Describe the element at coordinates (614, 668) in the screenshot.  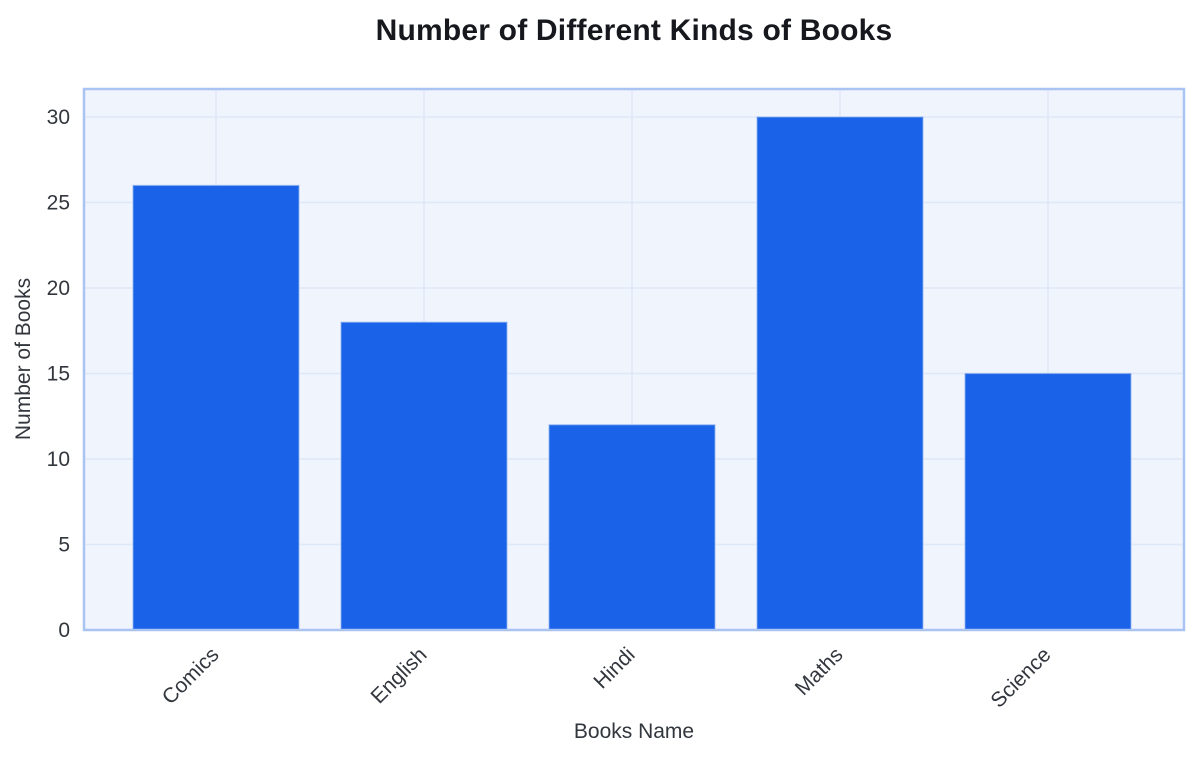
I see `x-tick-label: Hindi` at that location.